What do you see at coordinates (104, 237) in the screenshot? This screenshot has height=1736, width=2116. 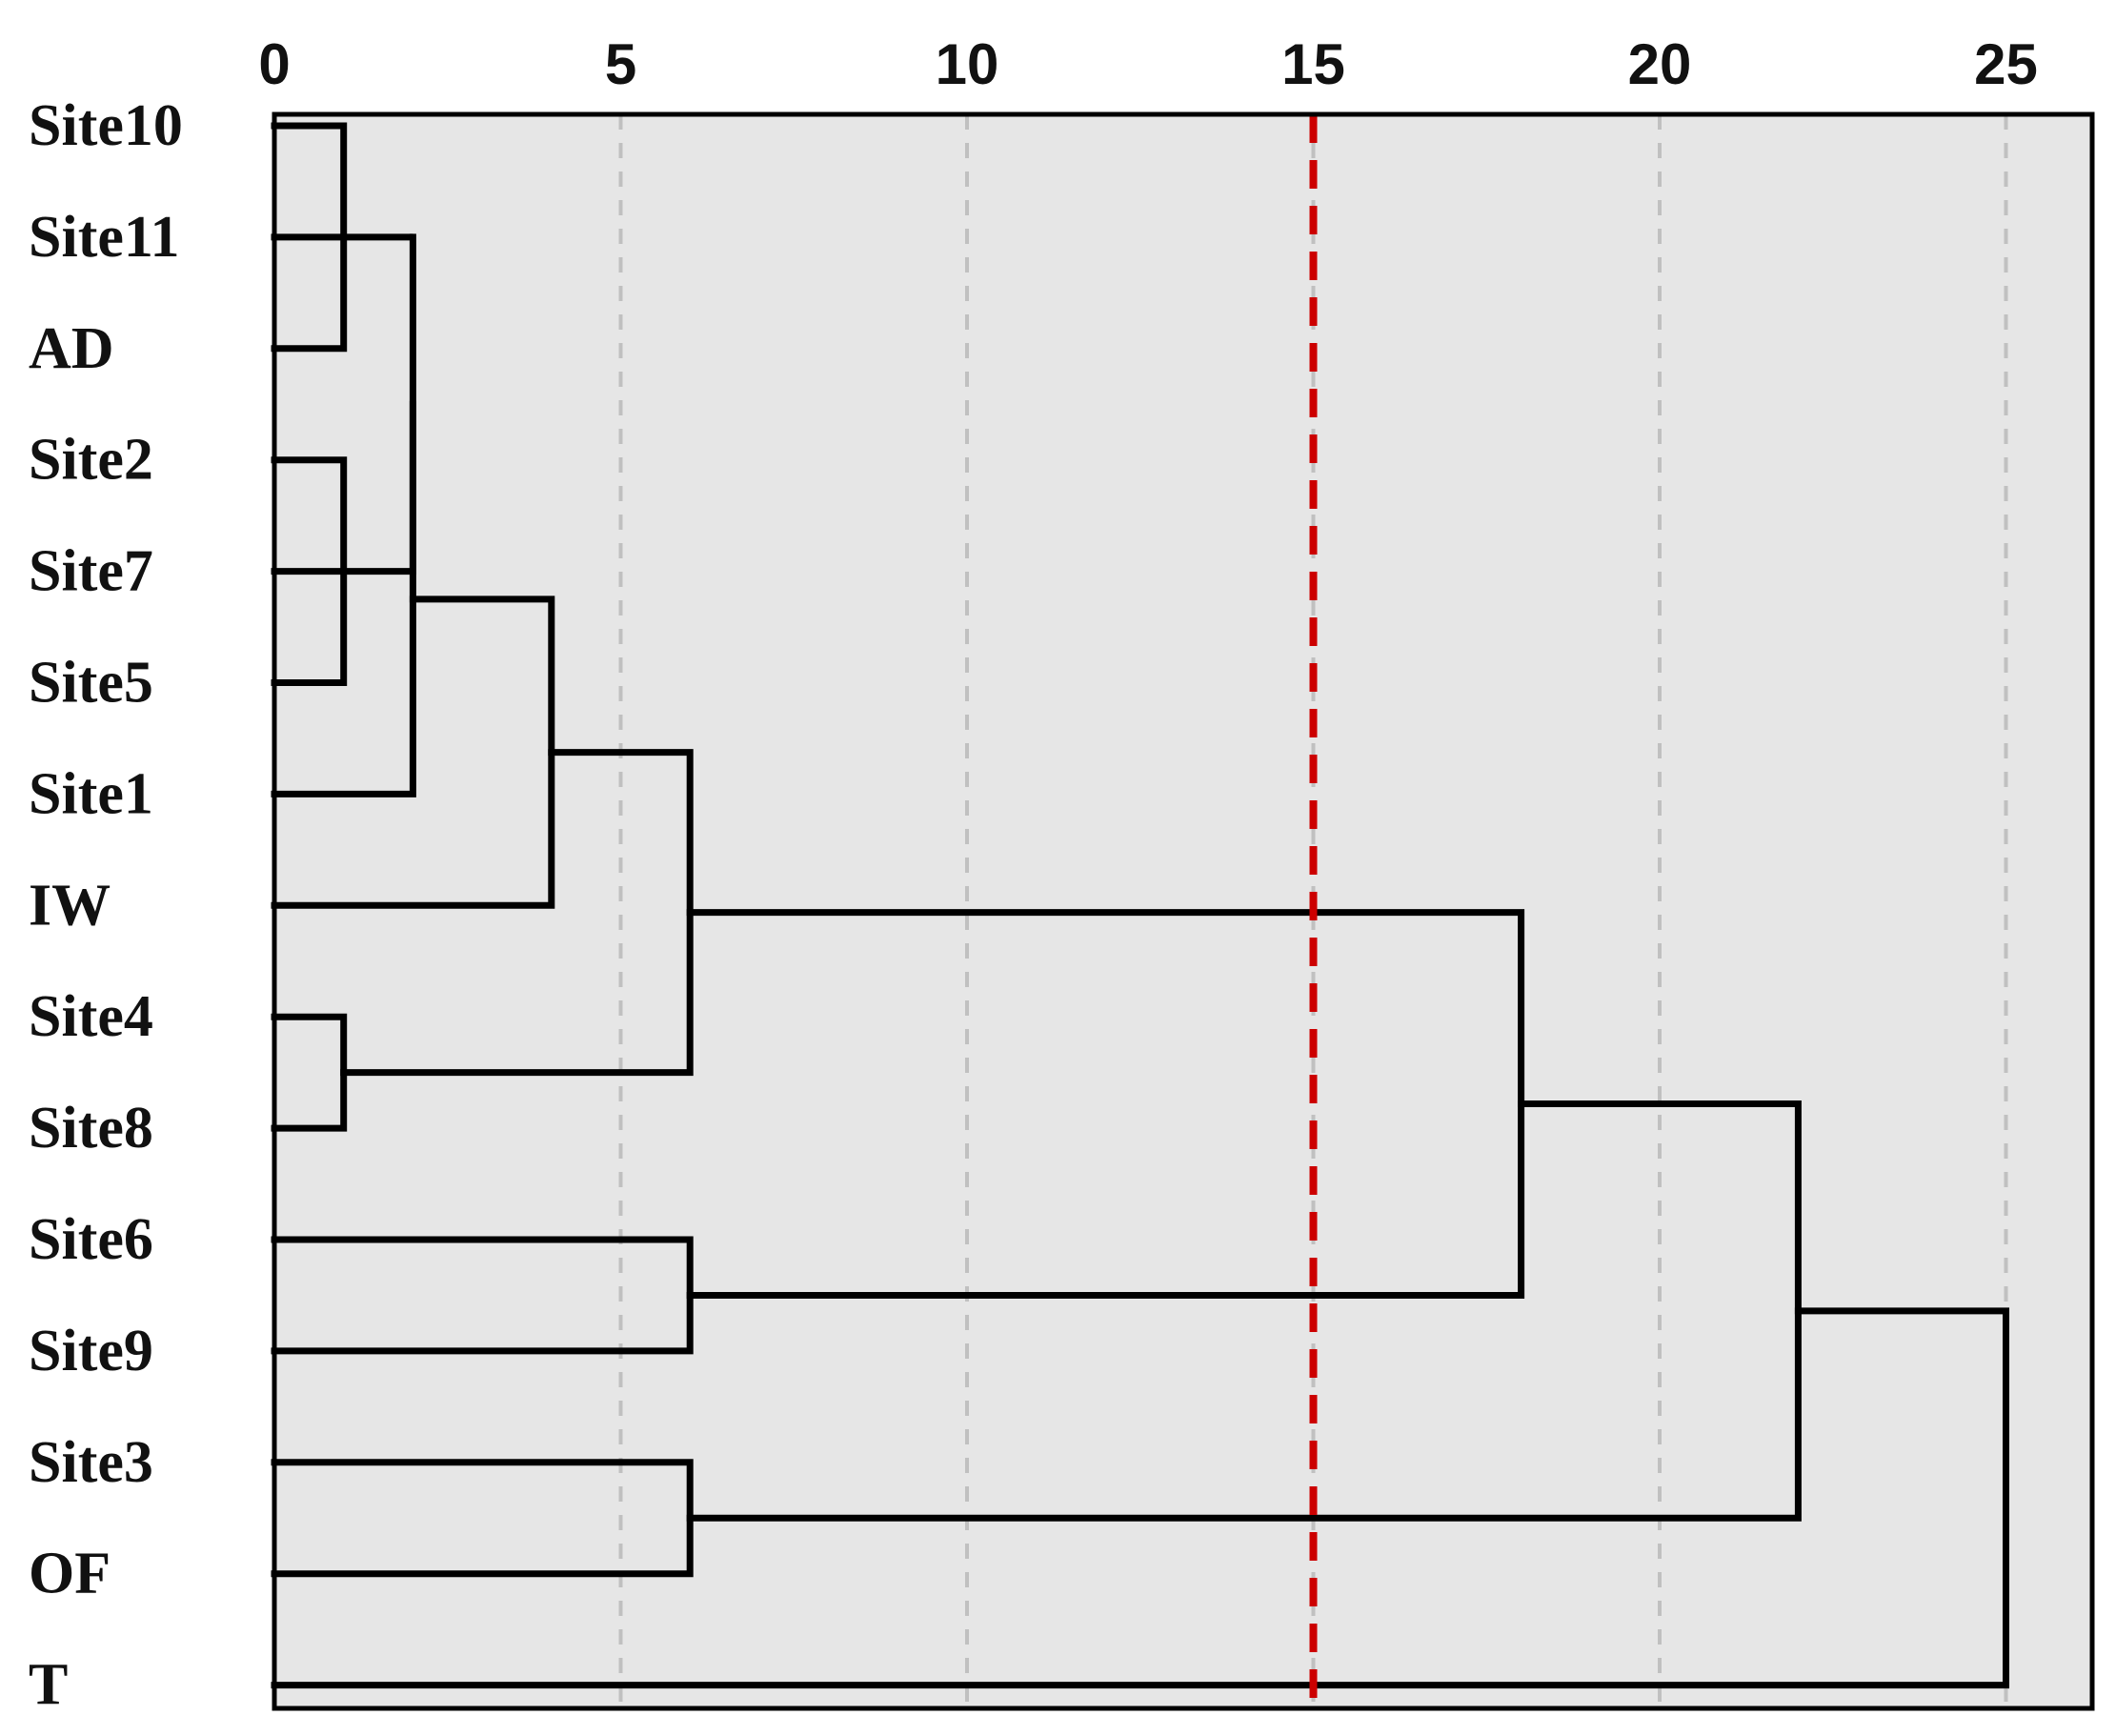 I see `leaf-label: Site11` at bounding box center [104, 237].